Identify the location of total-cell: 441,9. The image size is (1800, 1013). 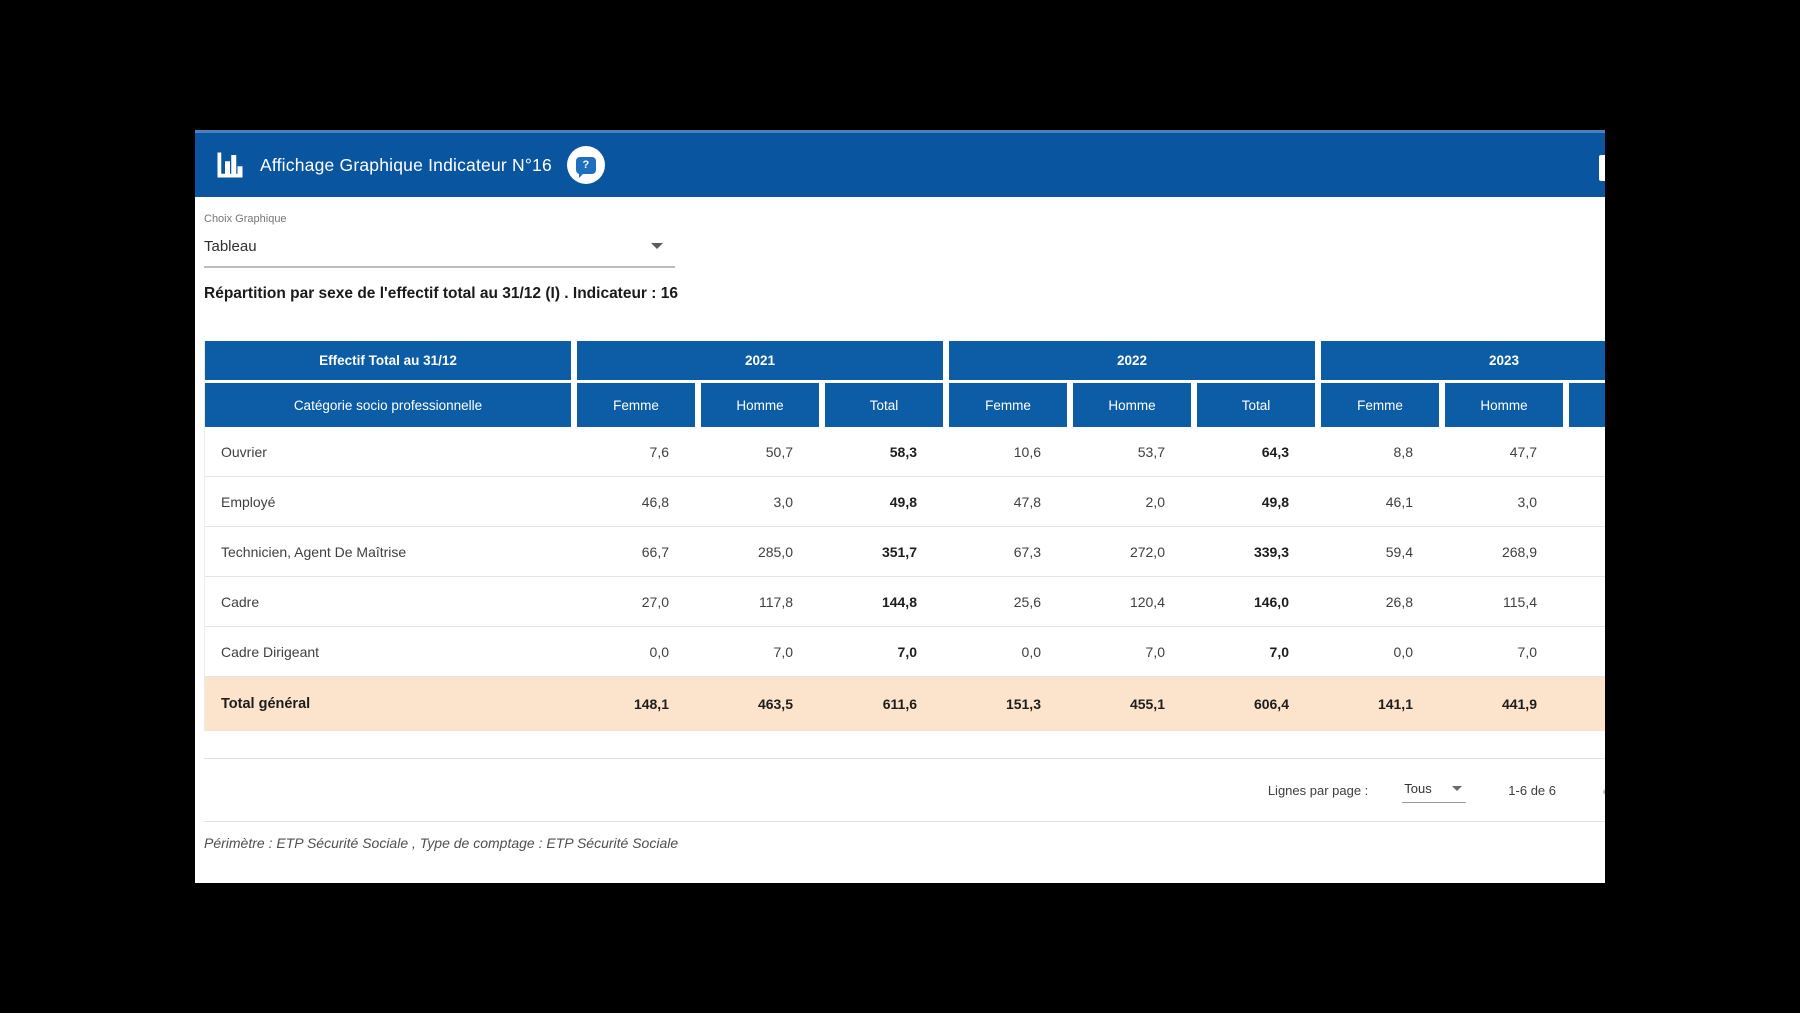
(1501, 704).